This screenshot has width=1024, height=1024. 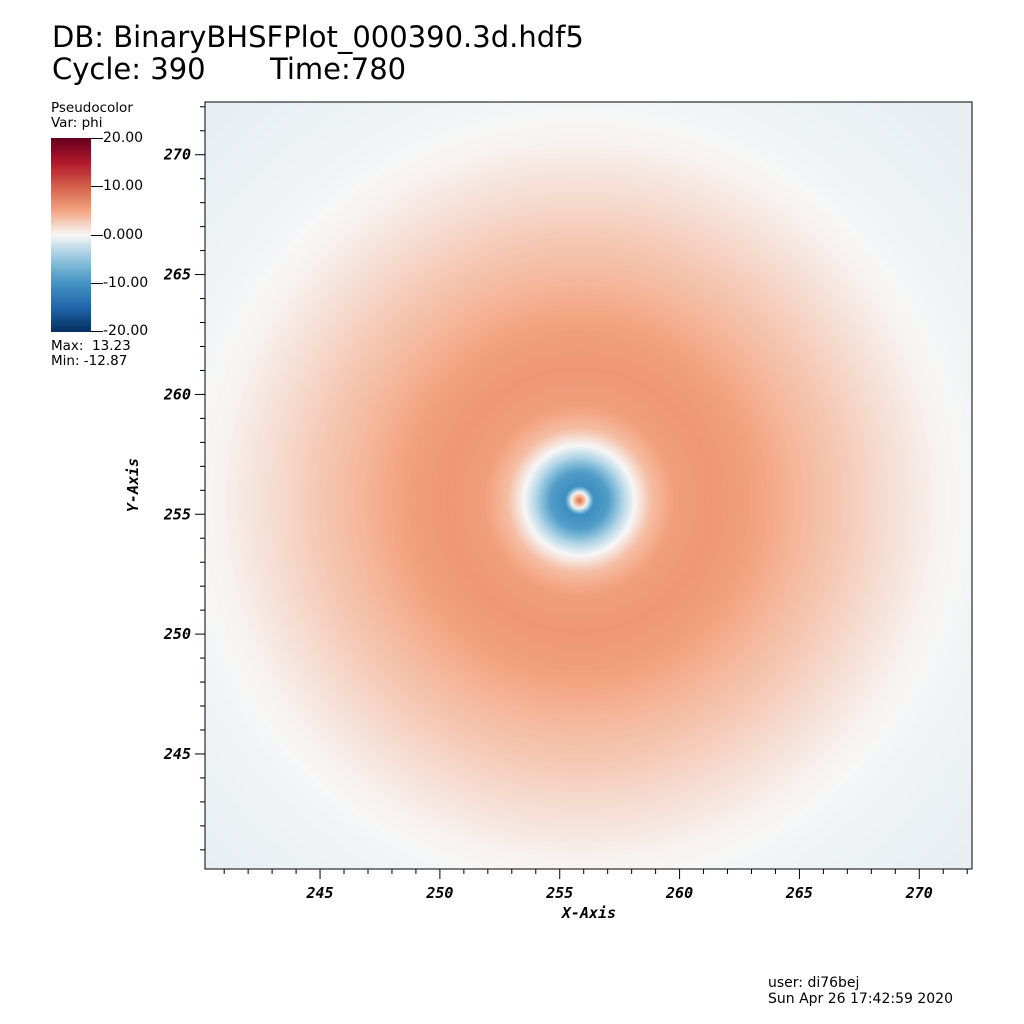 I want to click on colorbar, so click(x=71, y=235).